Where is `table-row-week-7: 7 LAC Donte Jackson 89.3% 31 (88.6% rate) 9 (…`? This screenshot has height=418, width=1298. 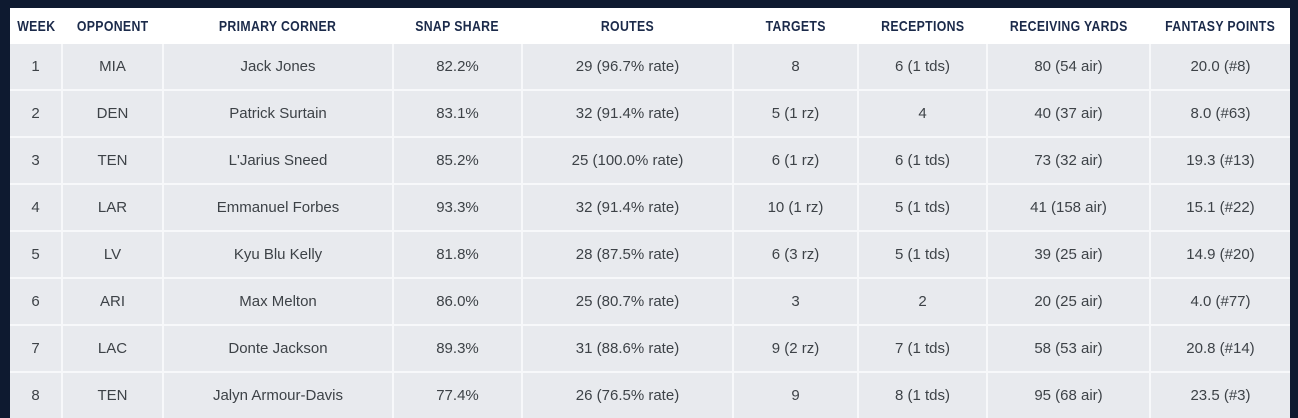 table-row-week-7: 7 LAC Donte Jackson 89.3% 31 (88.6% rate) 9 (… is located at coordinates (650, 348).